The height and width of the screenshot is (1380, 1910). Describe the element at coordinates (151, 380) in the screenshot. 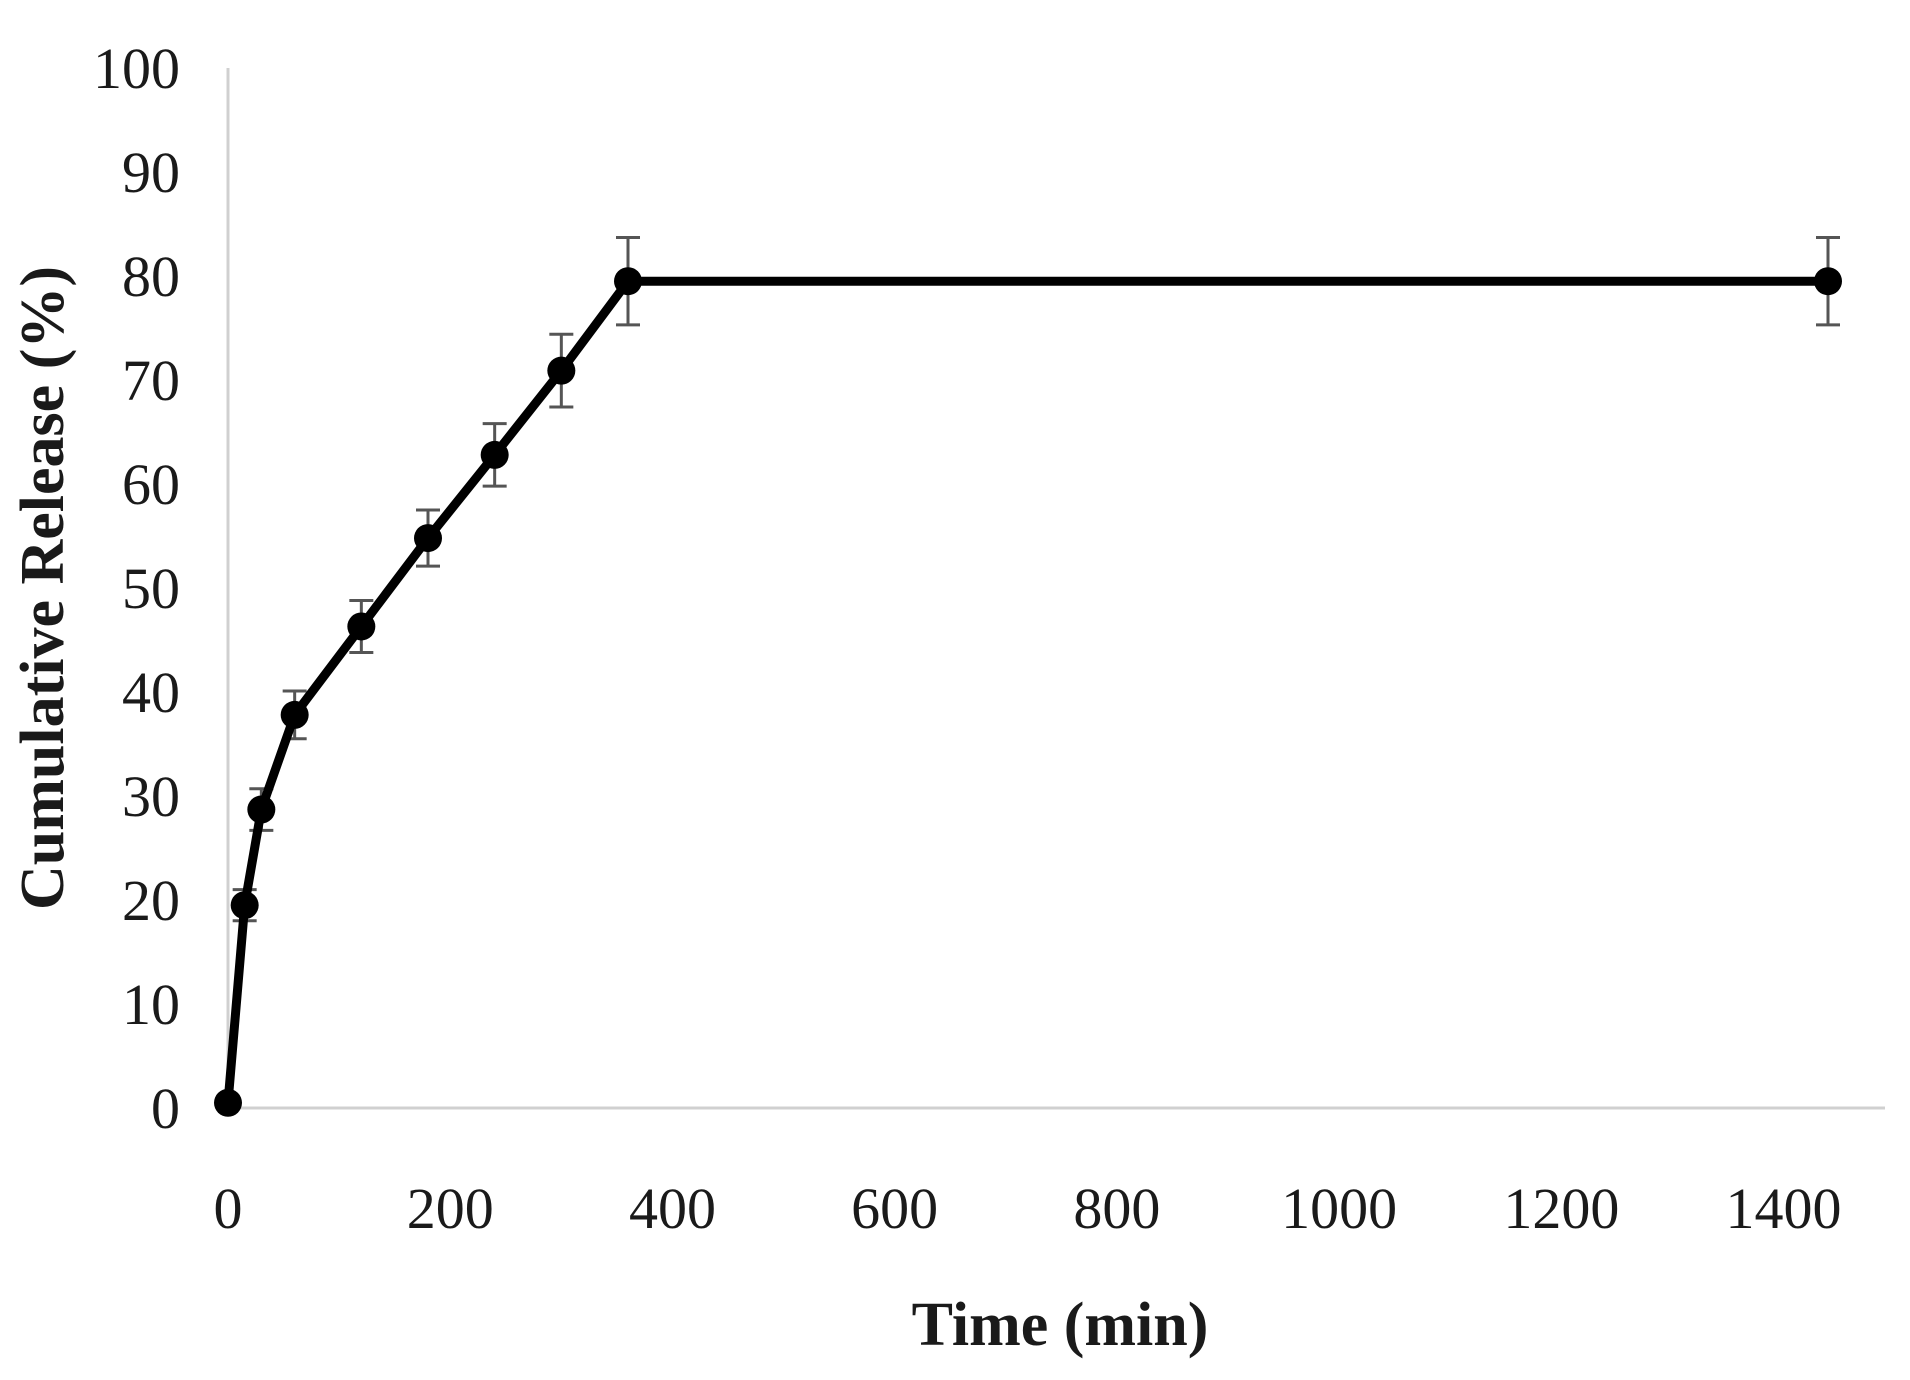

I see `y-tick-label: 70` at that location.